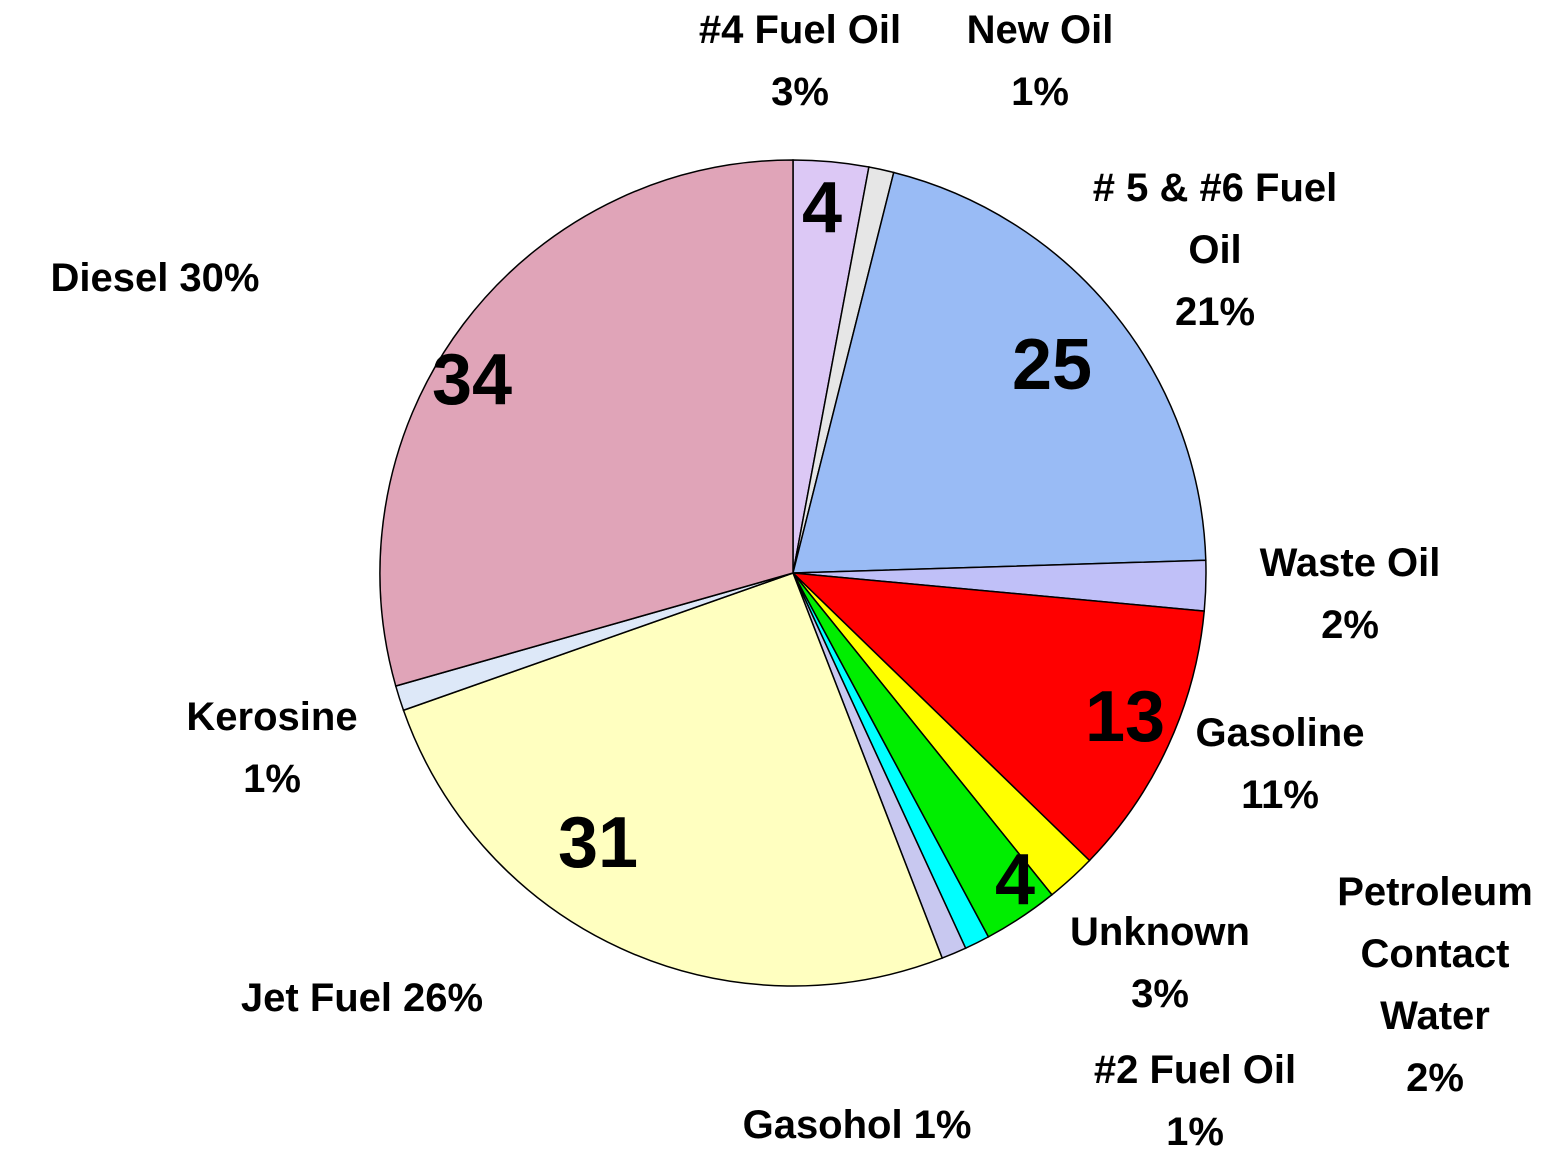 The width and height of the screenshot is (1555, 1149). I want to click on percent-label: 11%, so click(1280, 795).